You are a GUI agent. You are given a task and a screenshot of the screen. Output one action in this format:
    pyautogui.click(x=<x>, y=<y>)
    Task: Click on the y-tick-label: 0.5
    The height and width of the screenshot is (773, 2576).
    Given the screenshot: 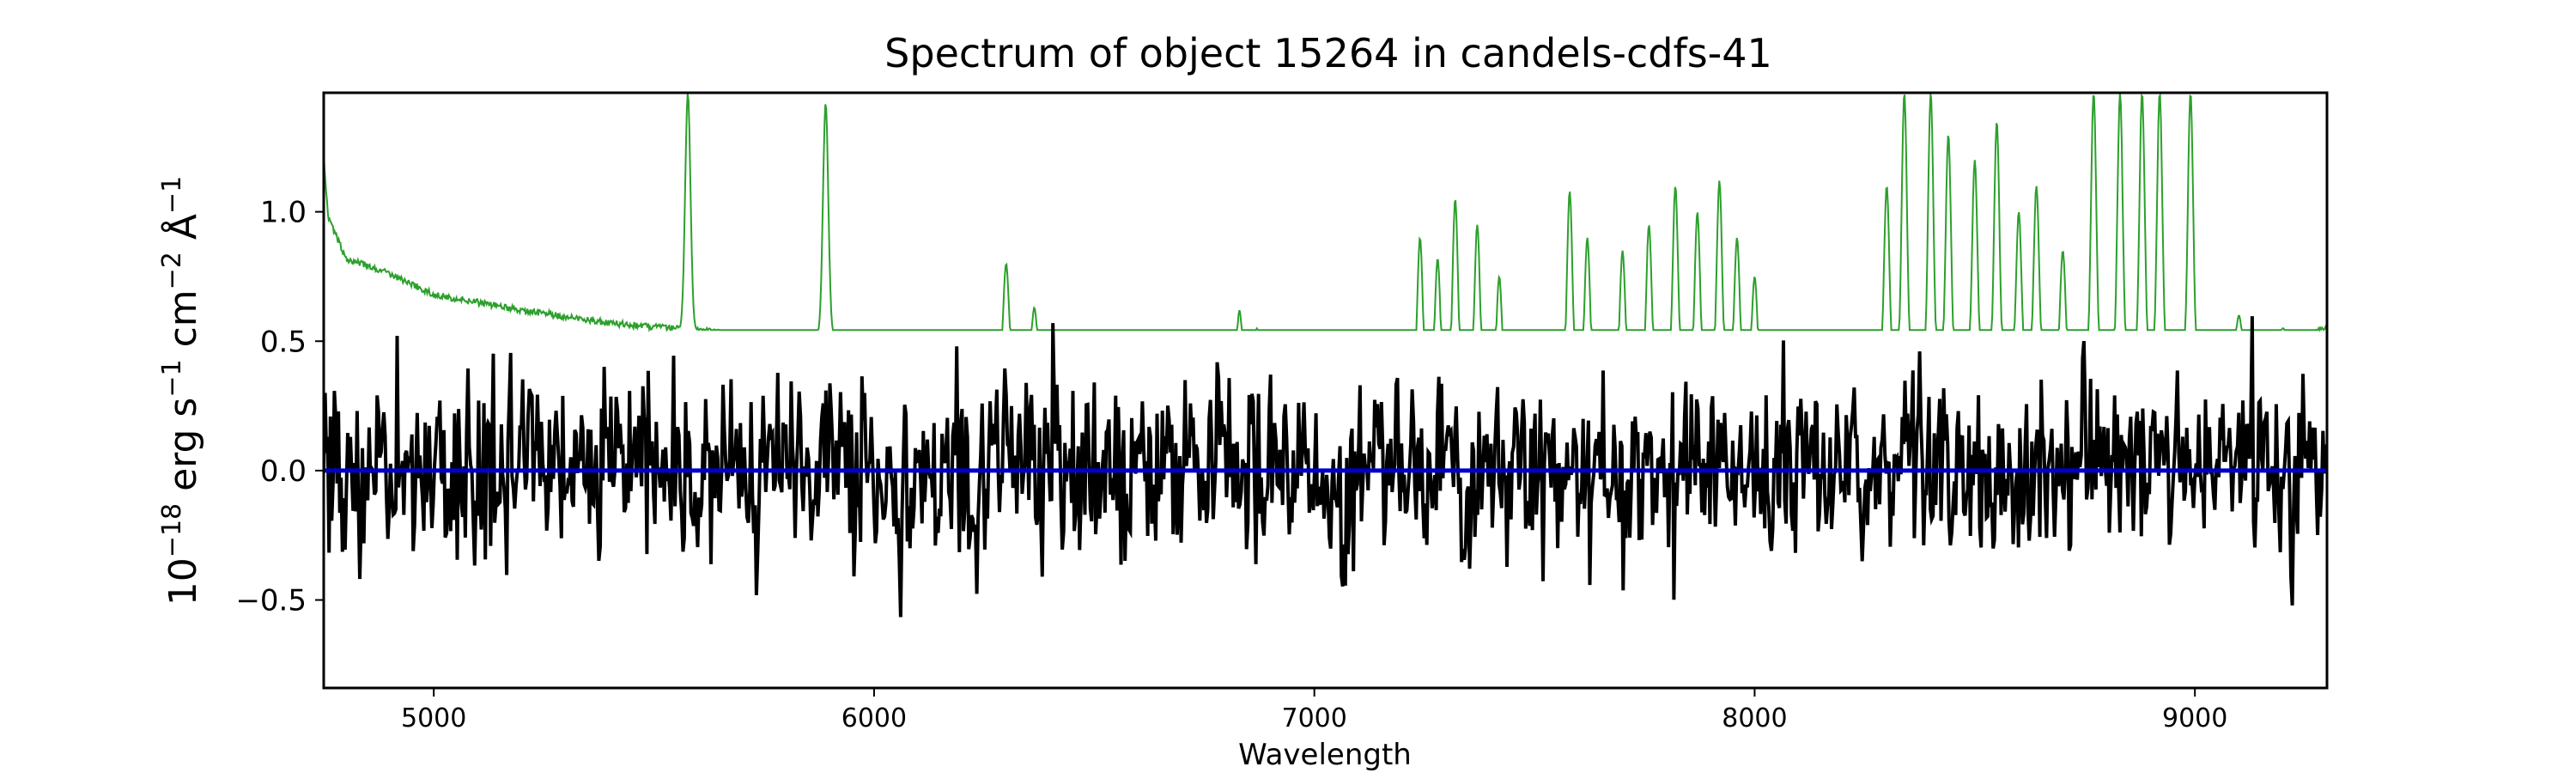 What is the action you would take?
    pyautogui.click(x=283, y=342)
    